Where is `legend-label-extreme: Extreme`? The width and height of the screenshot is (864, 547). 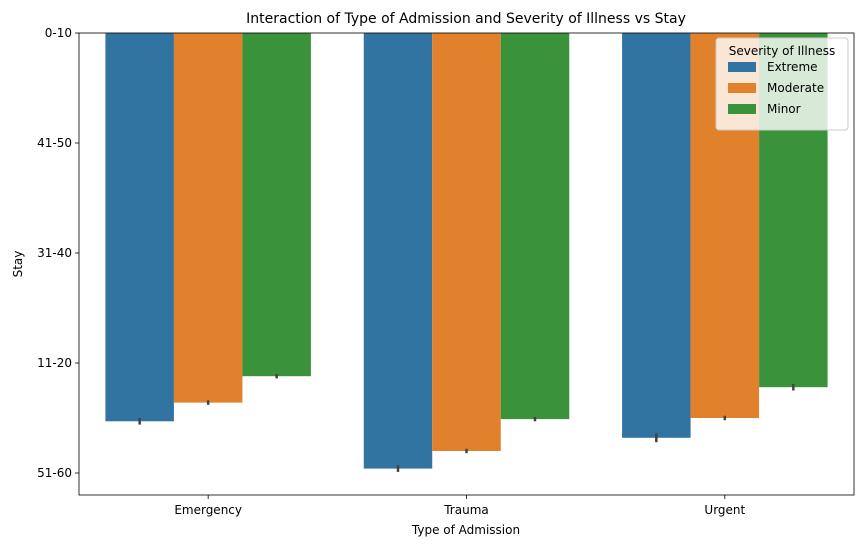 legend-label-extreme: Extreme is located at coordinates (792, 67).